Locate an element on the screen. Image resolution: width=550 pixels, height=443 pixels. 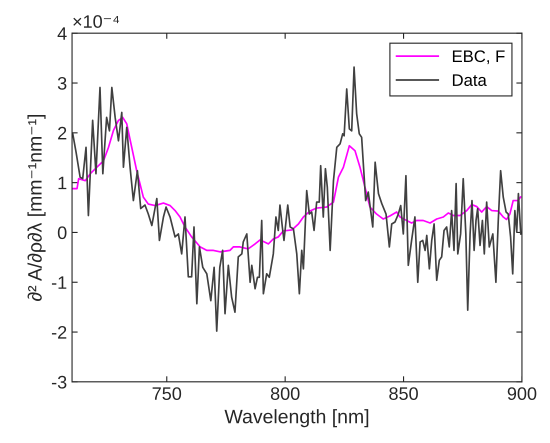
x-tick-label: 800 is located at coordinates (285, 393).